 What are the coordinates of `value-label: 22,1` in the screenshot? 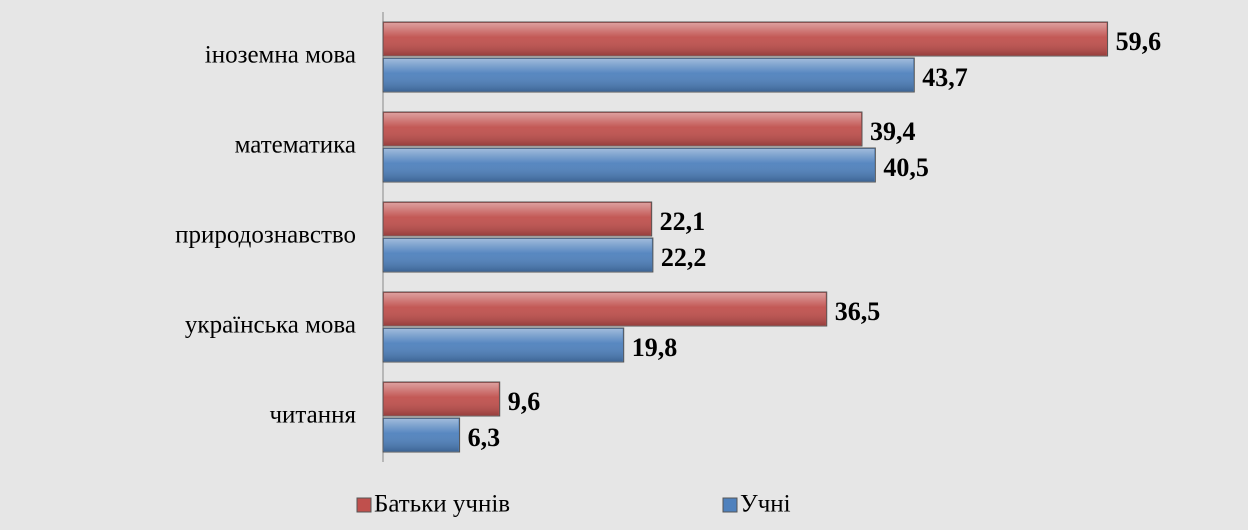 It's located at (683, 221).